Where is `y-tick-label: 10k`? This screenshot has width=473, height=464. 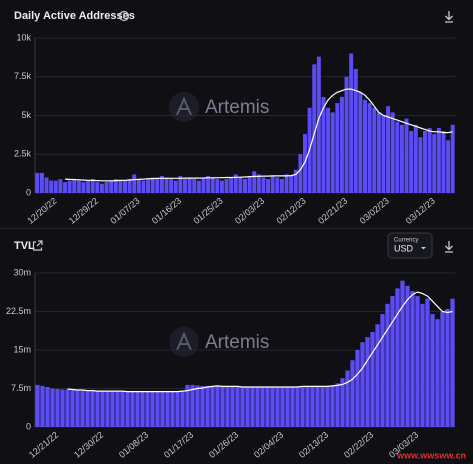
y-tick-label: 10k is located at coordinates (23, 37).